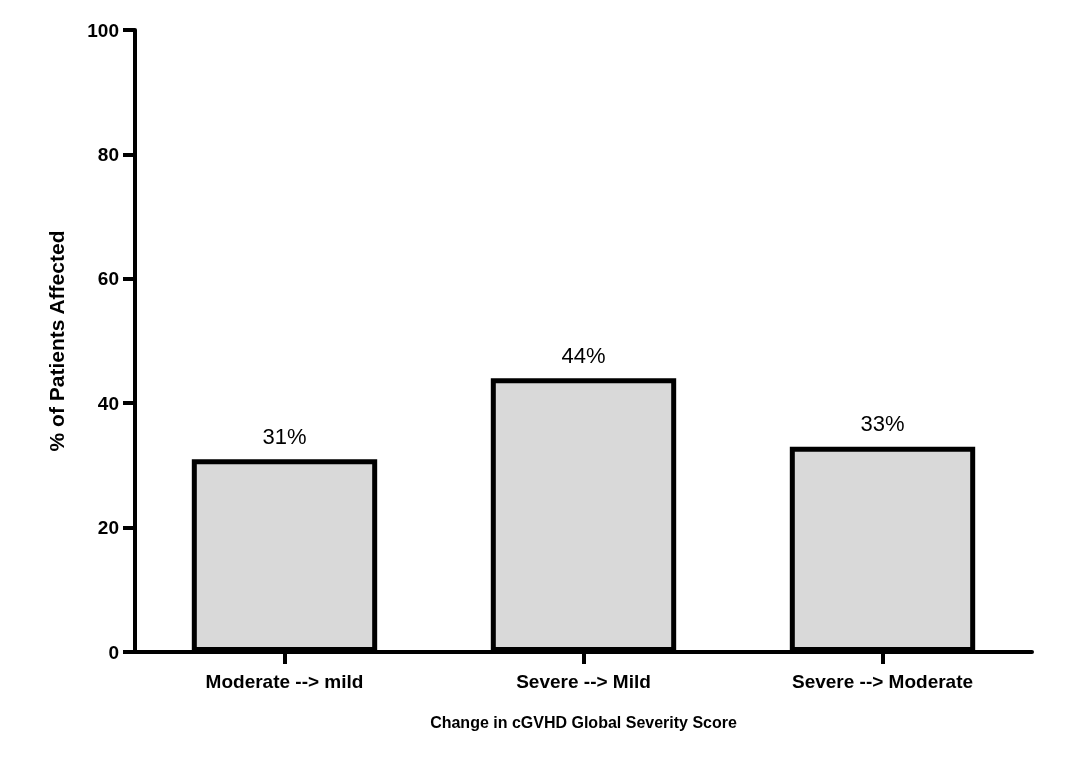 Image resolution: width=1068 pixels, height=765 pixels. Describe the element at coordinates (113, 652) in the screenshot. I see `y-tick-label: 0` at that location.